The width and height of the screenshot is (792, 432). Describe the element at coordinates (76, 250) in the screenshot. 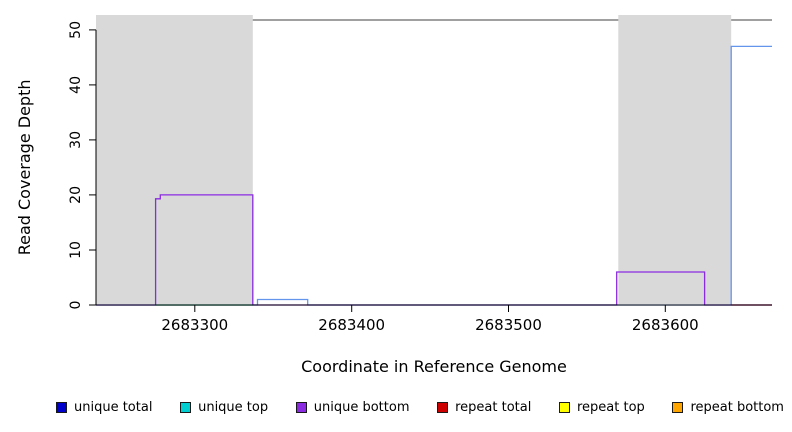

I see `y-tick-label: 10` at that location.